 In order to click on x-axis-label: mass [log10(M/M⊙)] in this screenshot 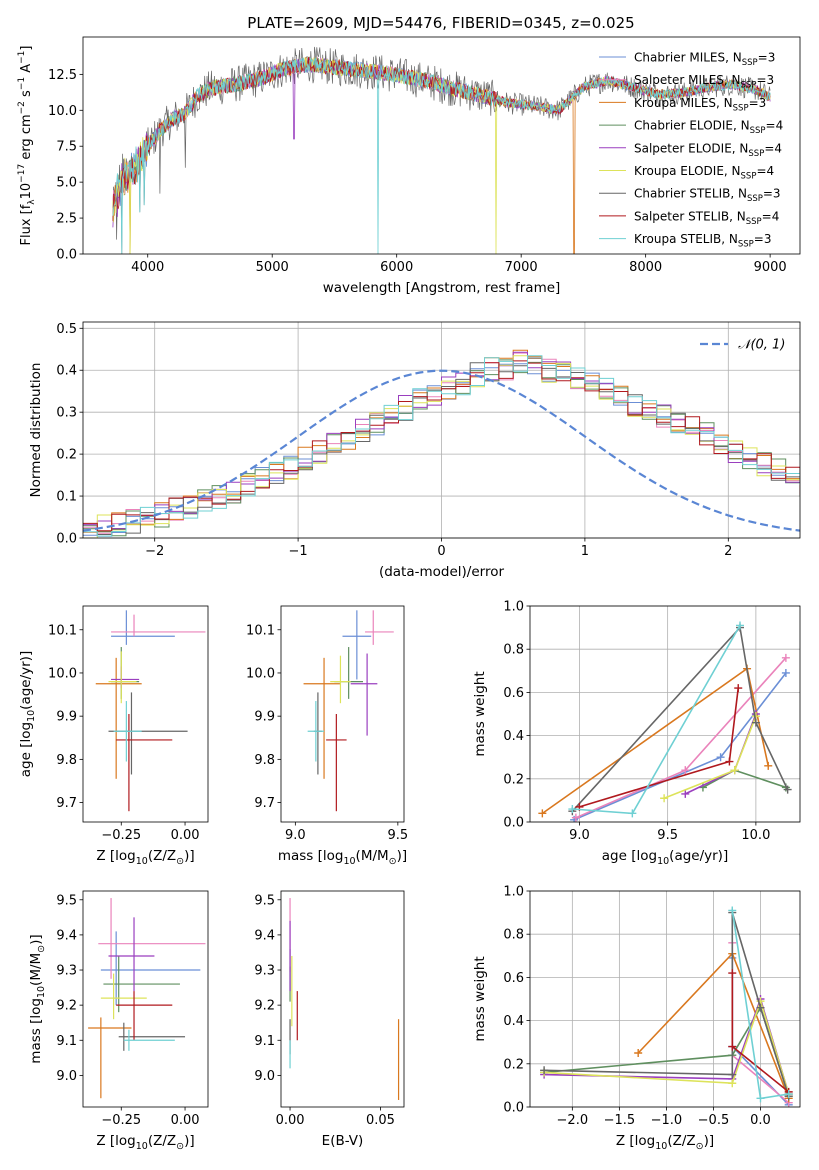, I will do `click(342, 857)`.